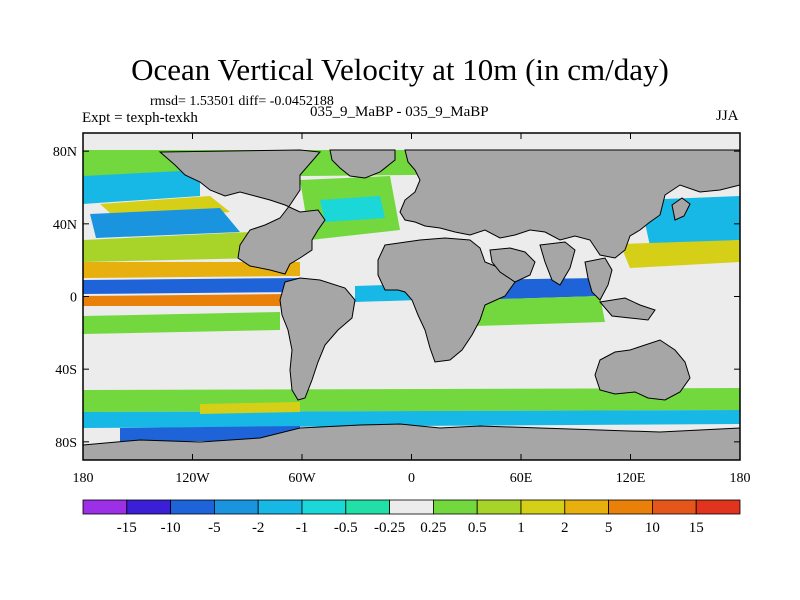 The image size is (800, 600). What do you see at coordinates (362, 164) in the screenshot?
I see `land-greenland` at bounding box center [362, 164].